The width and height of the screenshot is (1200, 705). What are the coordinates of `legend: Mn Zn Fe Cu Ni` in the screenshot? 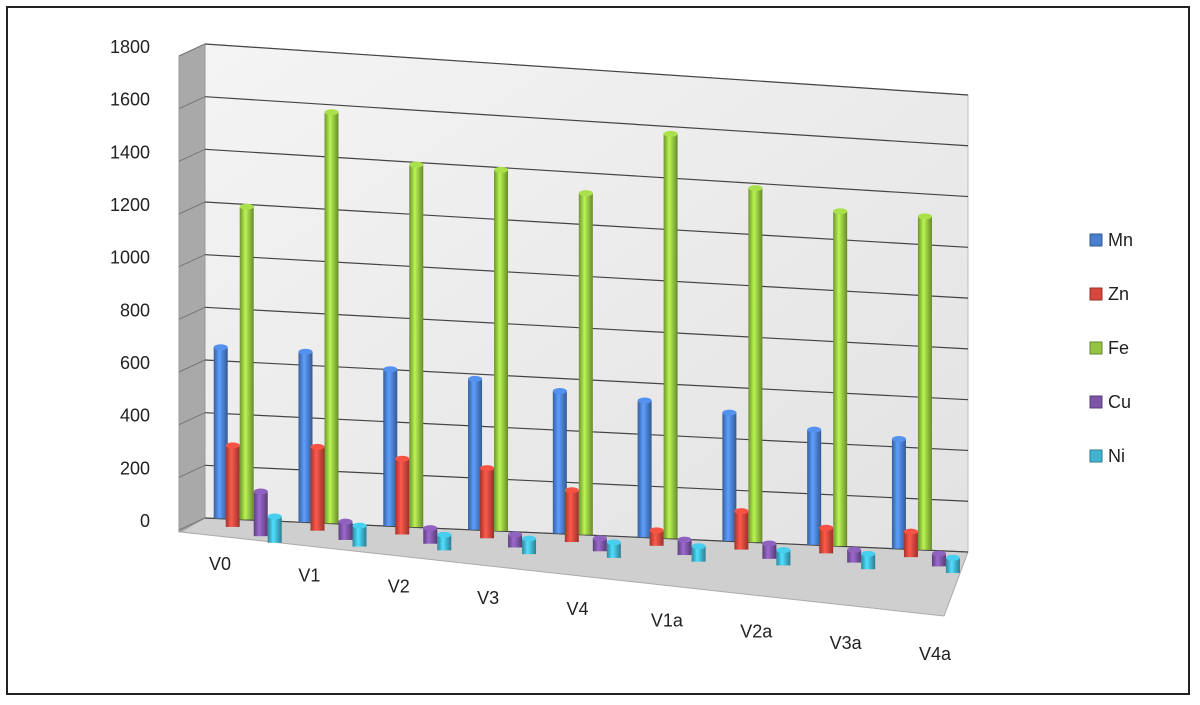 It's located at (1111, 348).